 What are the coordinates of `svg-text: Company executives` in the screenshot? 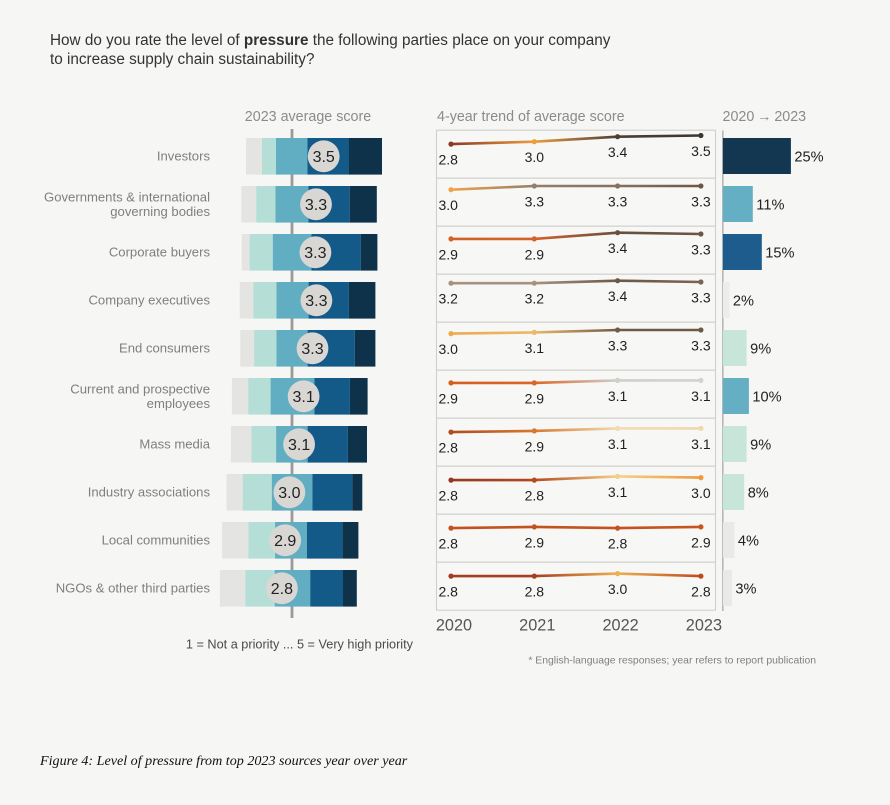 It's located at (149, 300).